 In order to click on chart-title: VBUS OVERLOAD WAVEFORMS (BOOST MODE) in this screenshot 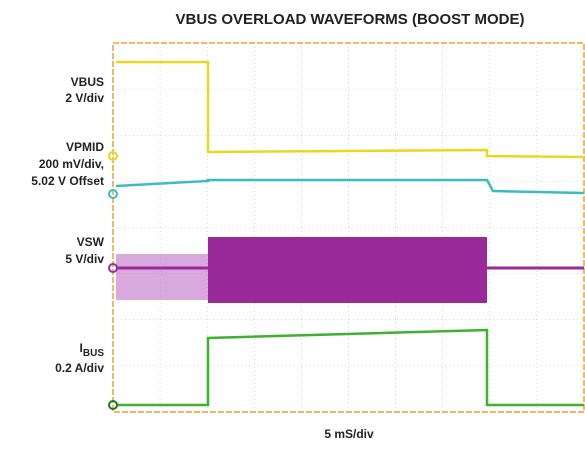, I will do `click(350, 19)`.